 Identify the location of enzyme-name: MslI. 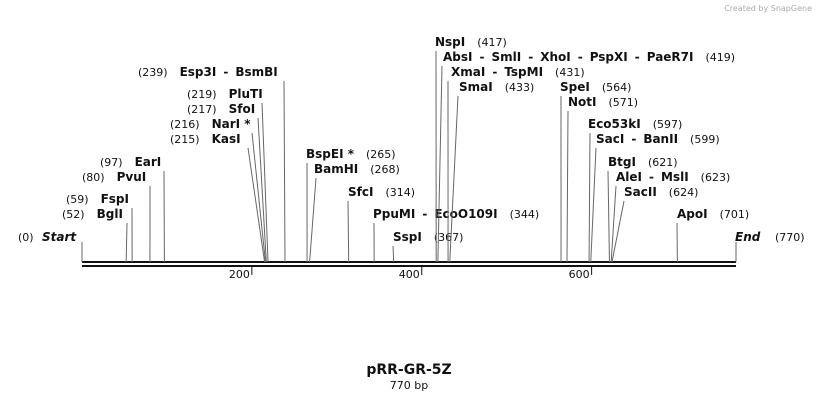
(675, 177).